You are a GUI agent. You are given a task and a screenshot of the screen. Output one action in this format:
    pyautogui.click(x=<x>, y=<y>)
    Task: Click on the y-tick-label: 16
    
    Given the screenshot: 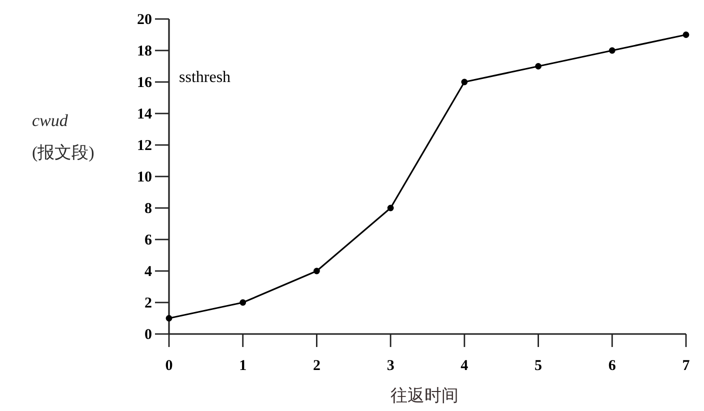 What is the action you would take?
    pyautogui.click(x=144, y=83)
    